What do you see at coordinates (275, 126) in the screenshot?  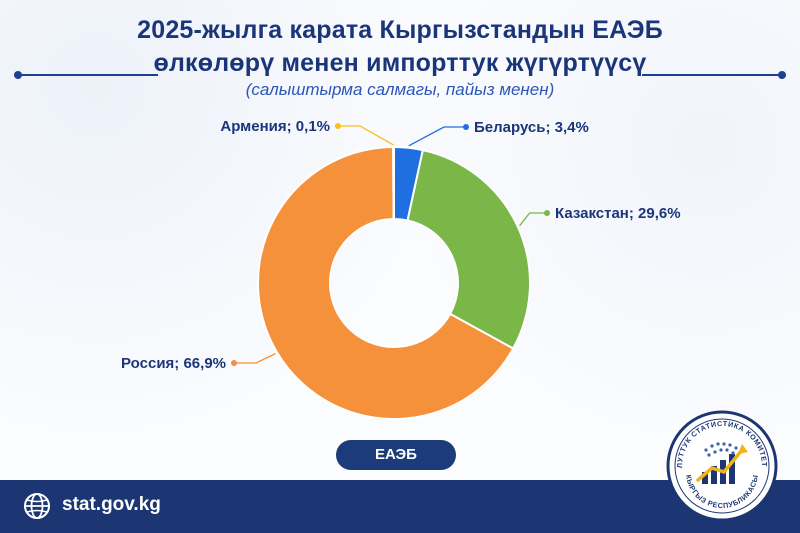 I see `slice-label-армения: Армения; 0,1%` at bounding box center [275, 126].